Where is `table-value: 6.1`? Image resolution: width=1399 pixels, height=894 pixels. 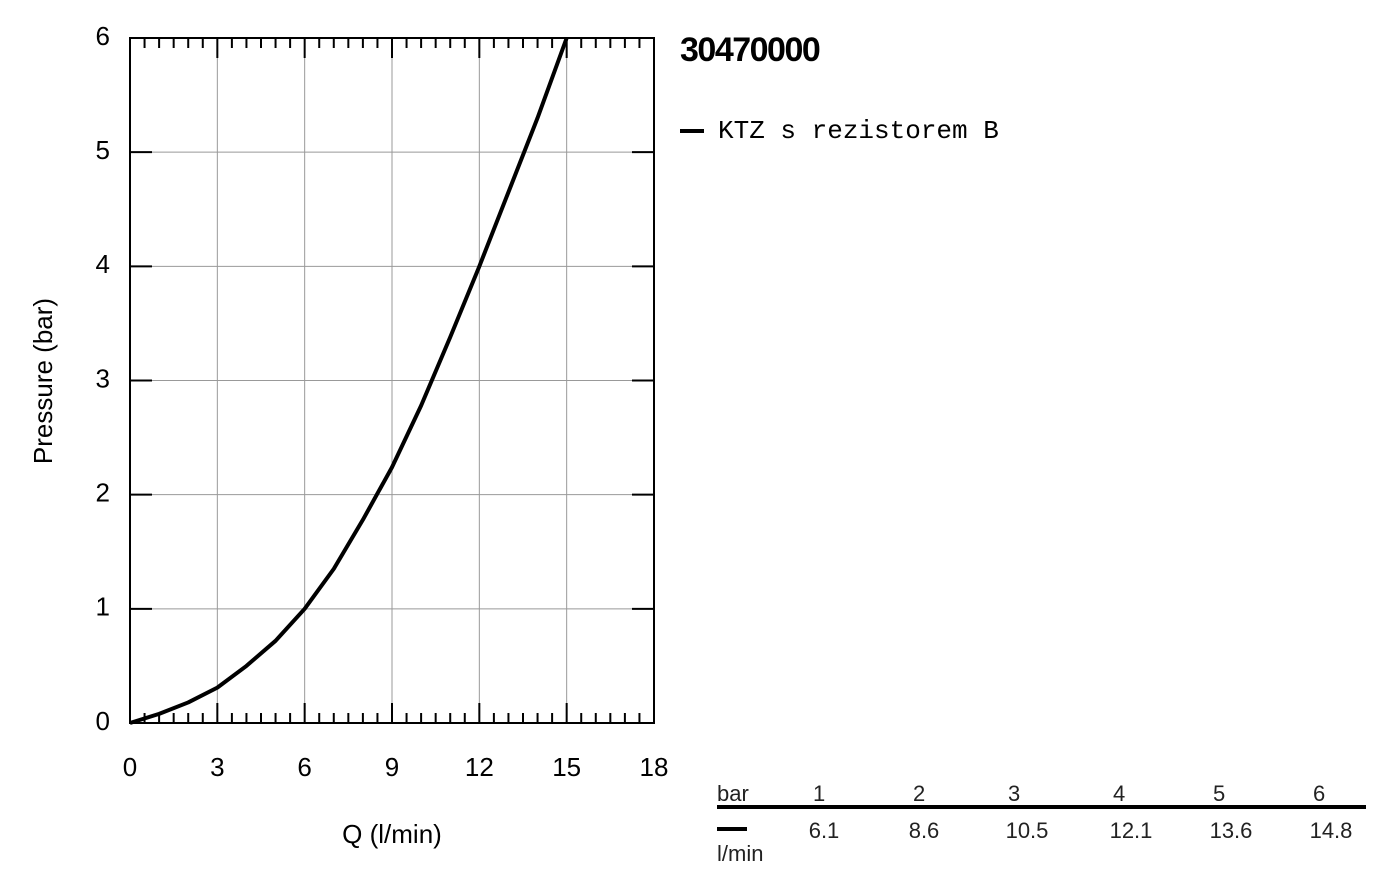
table-value: 6.1 is located at coordinates (824, 830).